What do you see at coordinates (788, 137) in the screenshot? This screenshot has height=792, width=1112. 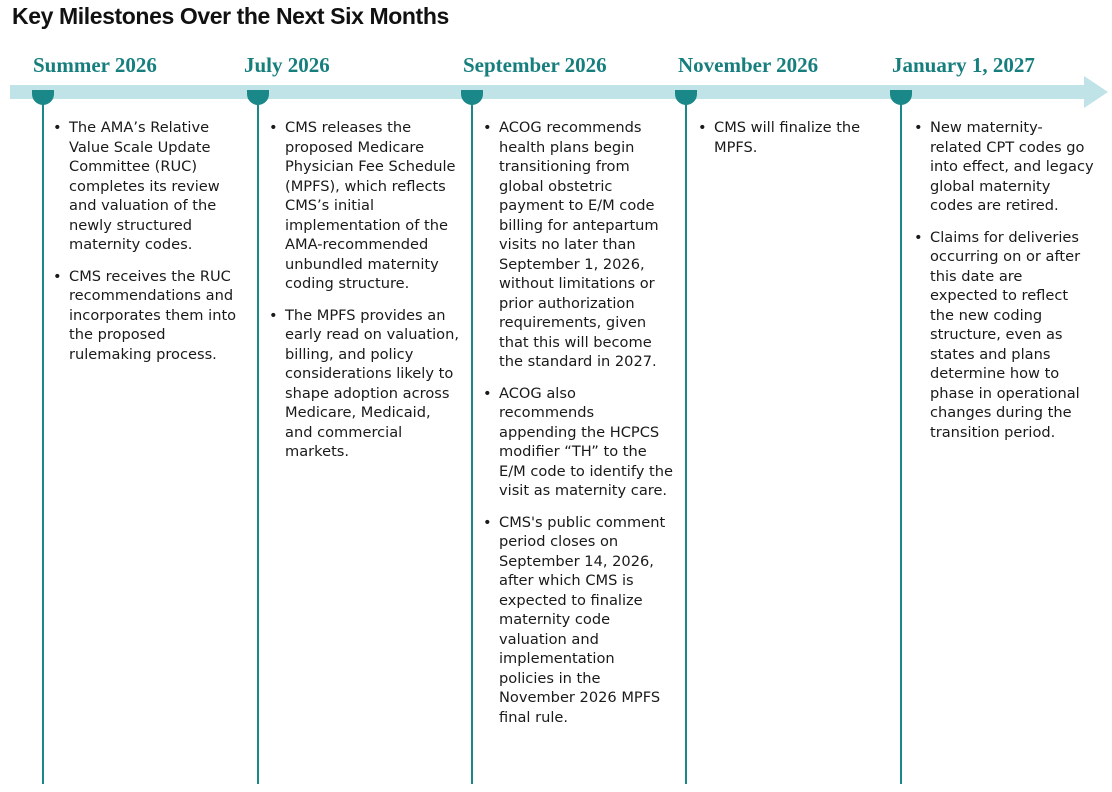 I see `list-item: CMS will finalize the MPFS.` at bounding box center [788, 137].